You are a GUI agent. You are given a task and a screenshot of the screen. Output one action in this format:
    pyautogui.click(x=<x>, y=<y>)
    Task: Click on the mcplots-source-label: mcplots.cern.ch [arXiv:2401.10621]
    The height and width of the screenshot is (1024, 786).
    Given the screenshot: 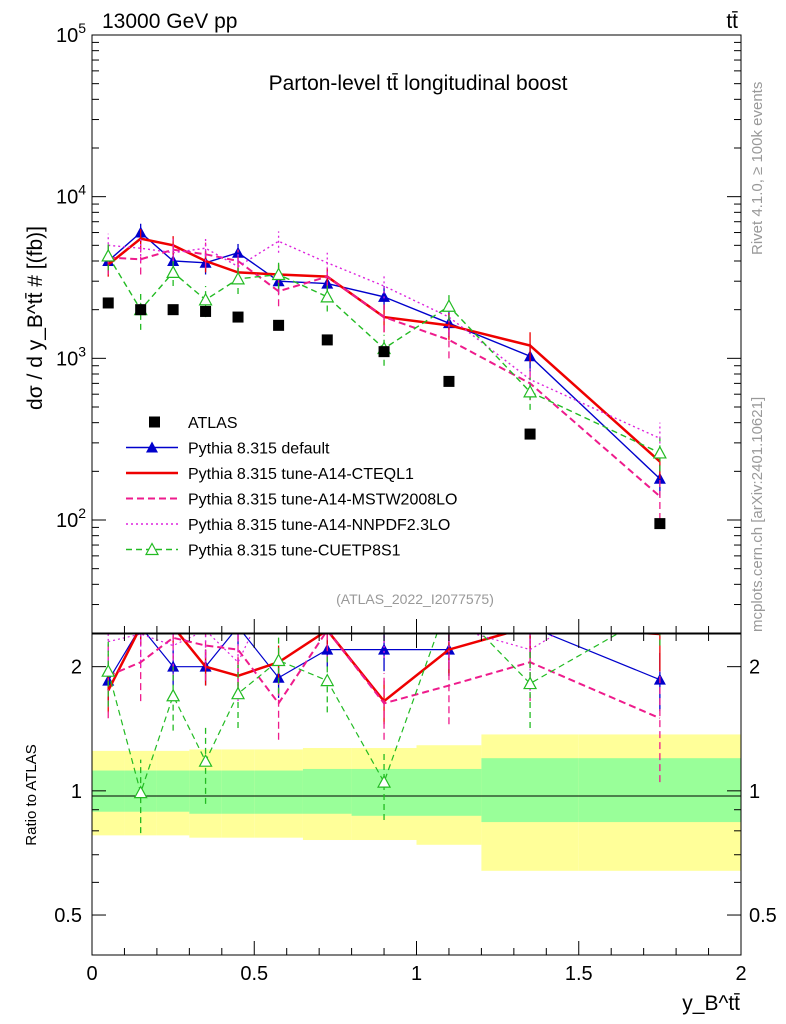 What is the action you would take?
    pyautogui.click(x=757, y=514)
    